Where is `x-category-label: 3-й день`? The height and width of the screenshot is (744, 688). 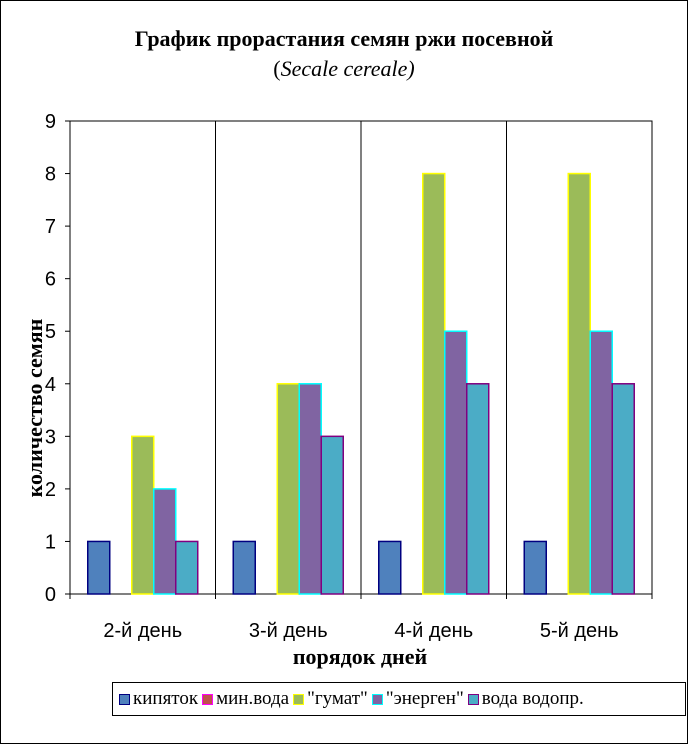
x-category-label: 3-й день is located at coordinates (288, 631).